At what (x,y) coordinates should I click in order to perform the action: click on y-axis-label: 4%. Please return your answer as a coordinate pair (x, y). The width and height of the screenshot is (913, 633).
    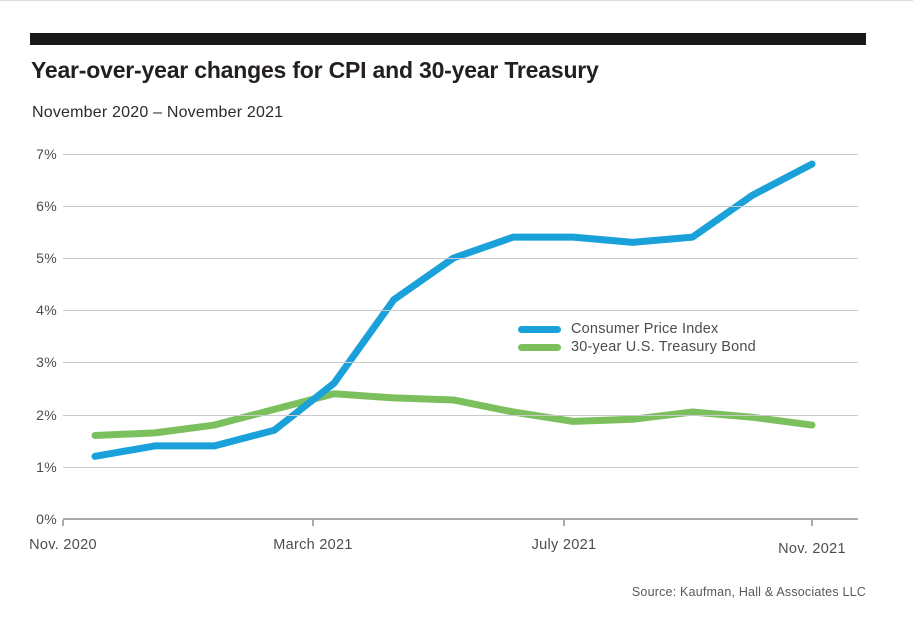
    Looking at the image, I should click on (46, 310).